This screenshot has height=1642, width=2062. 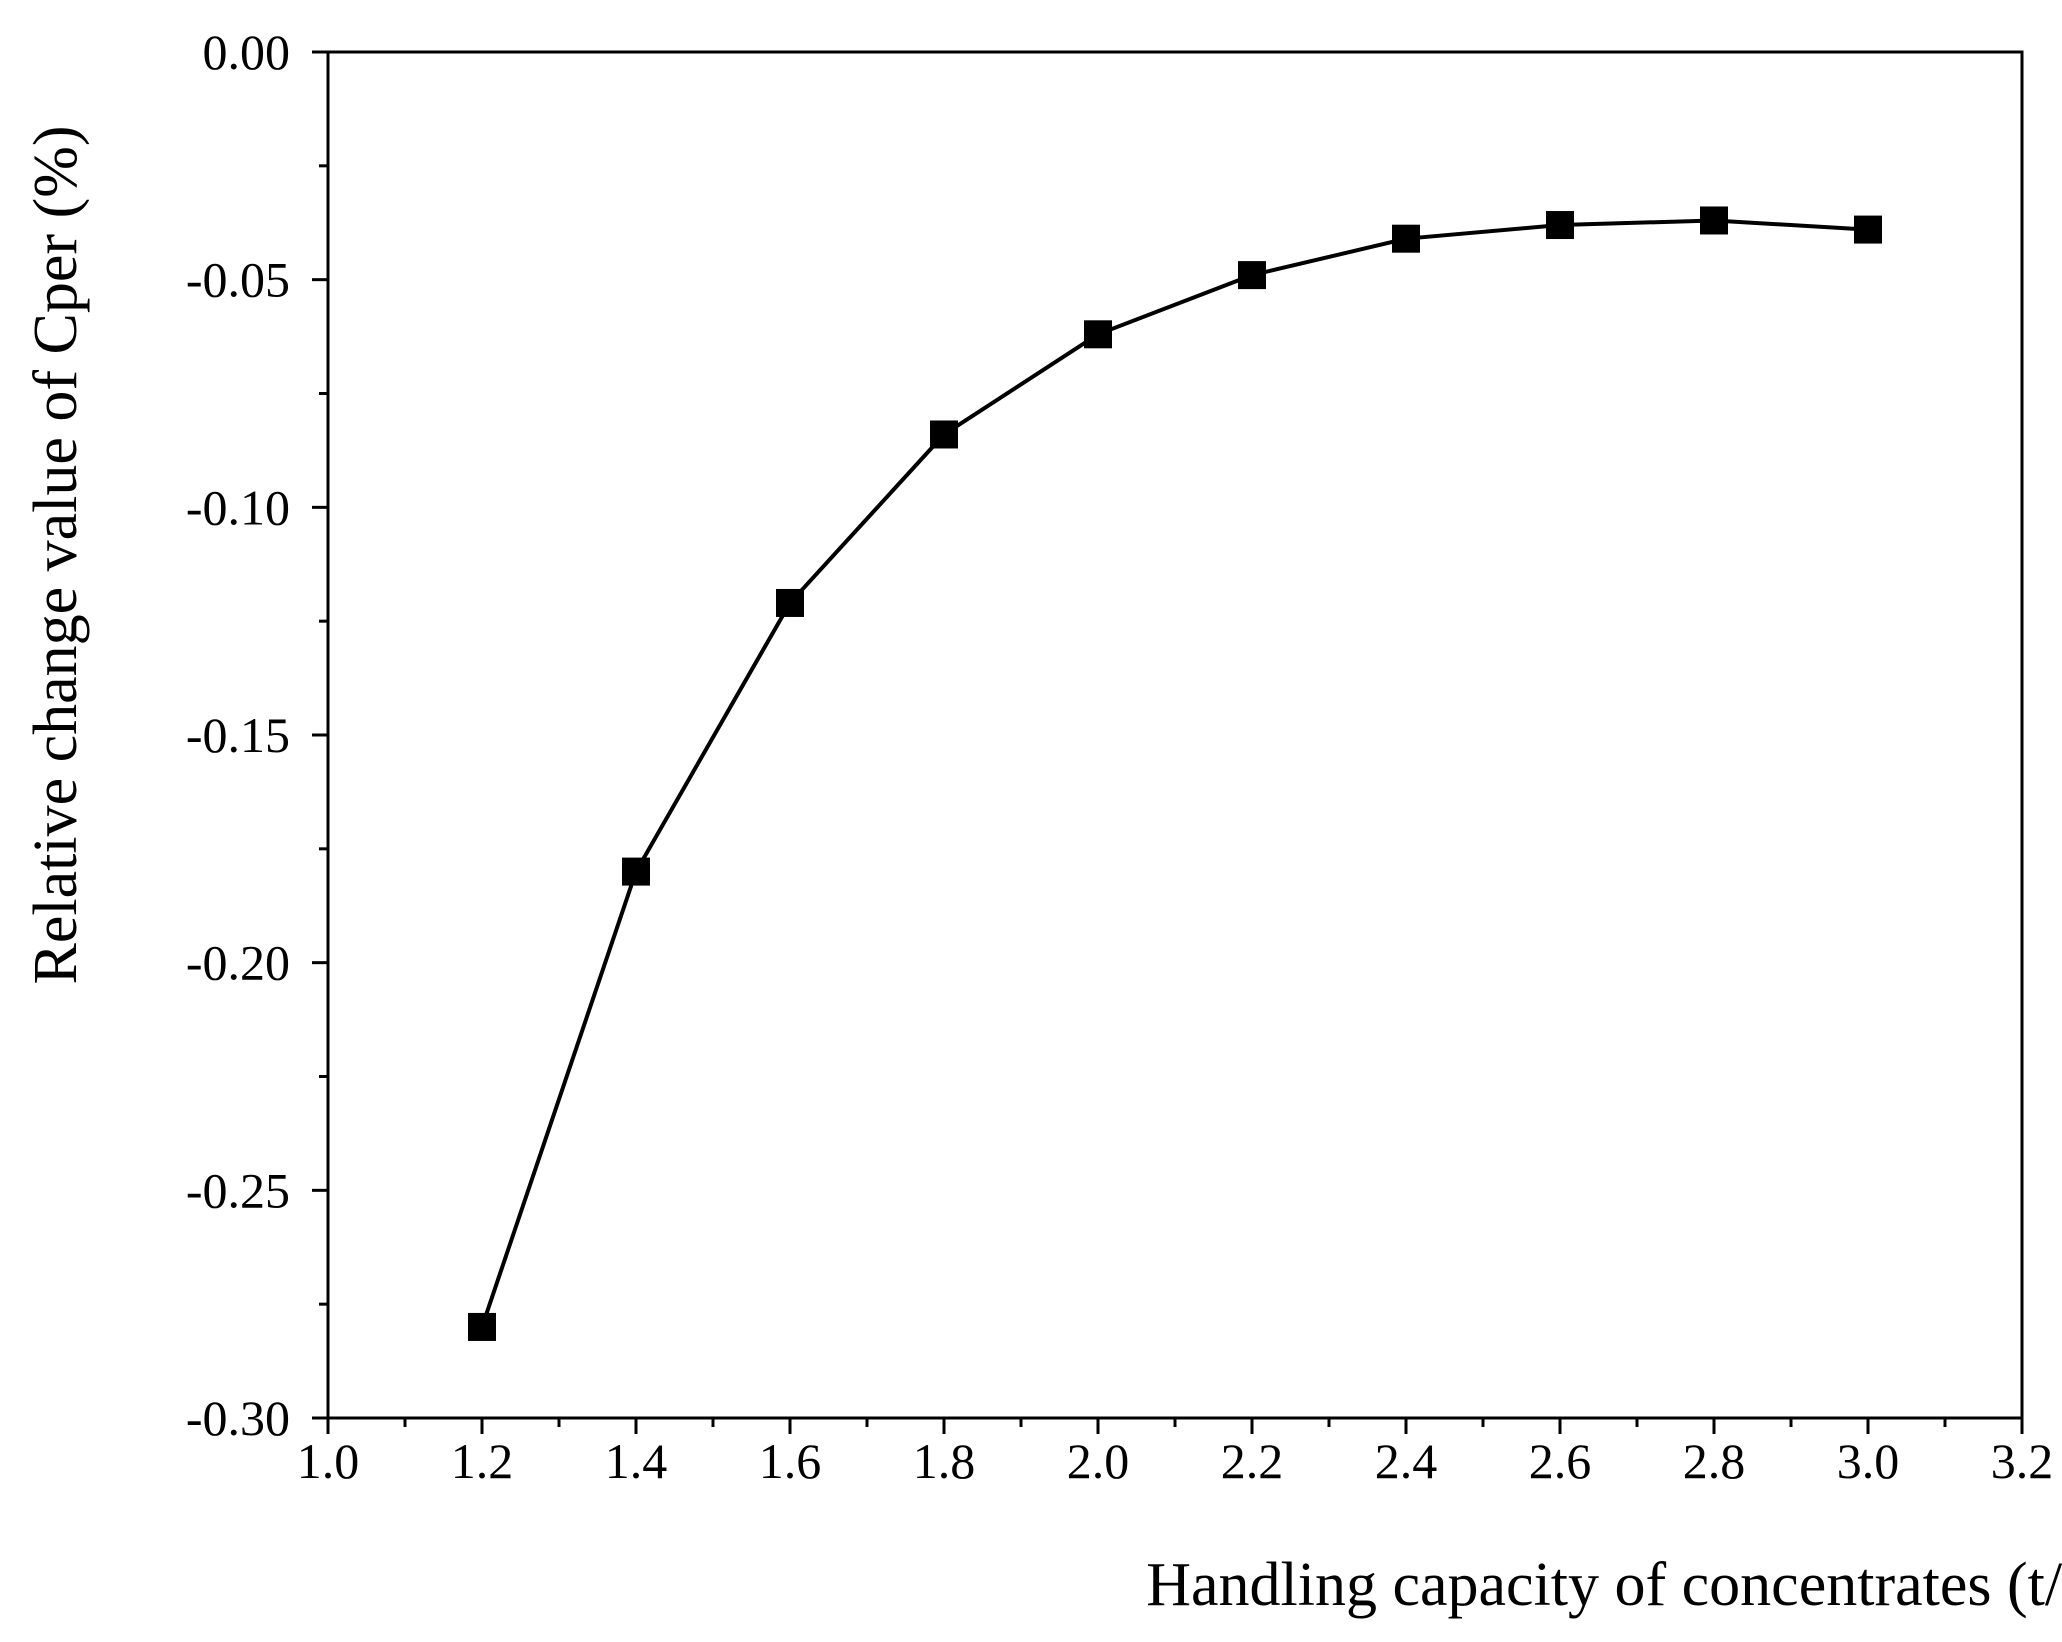 What do you see at coordinates (2022, 1461) in the screenshot?
I see `x-tick-label: 3.2` at bounding box center [2022, 1461].